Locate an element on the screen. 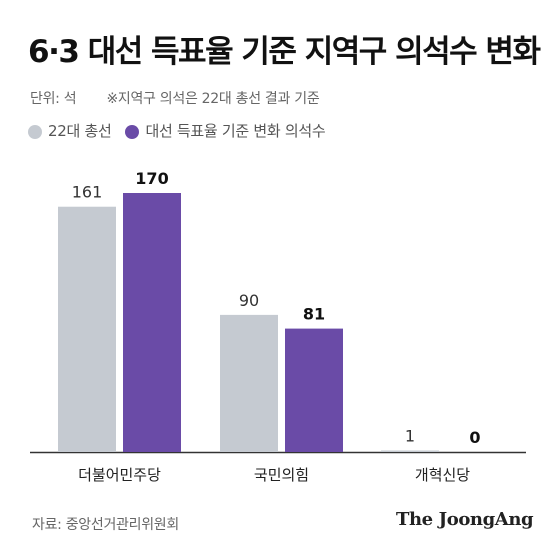 Image resolution: width=559 pixels, height=553 pixels. data-label: 0 is located at coordinates (474, 437).